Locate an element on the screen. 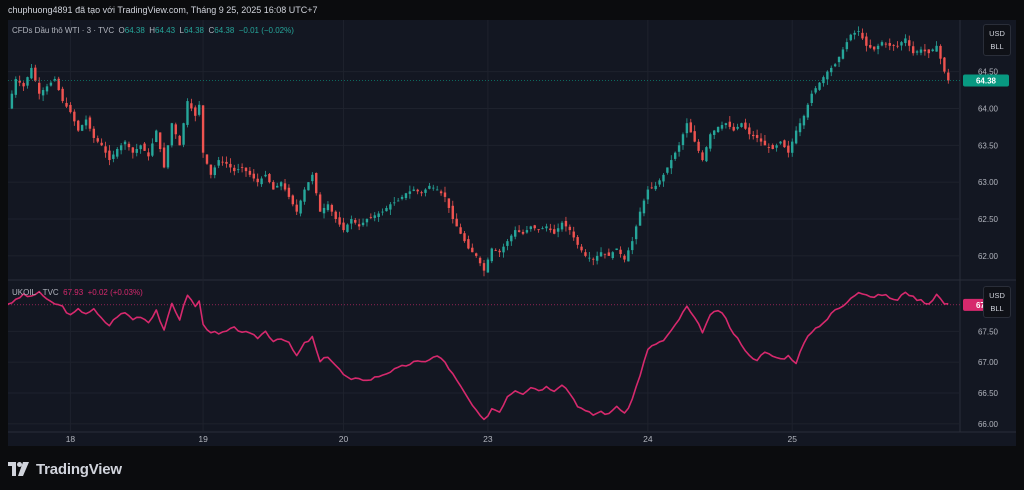 This screenshot has height=490, width=1024. time-tick-label: 25 is located at coordinates (792, 439).